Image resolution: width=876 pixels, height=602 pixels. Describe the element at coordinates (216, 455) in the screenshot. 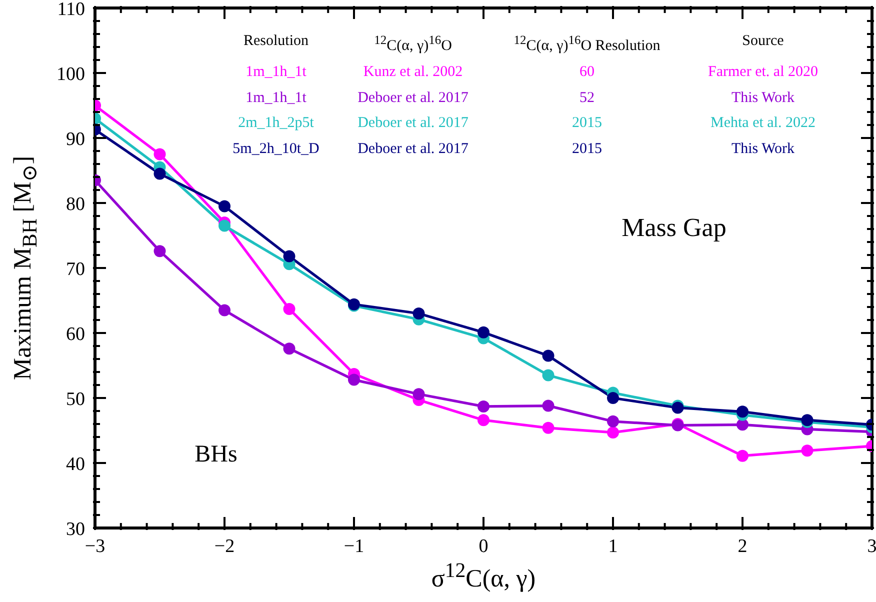

I see `annotation: BHs` at that location.